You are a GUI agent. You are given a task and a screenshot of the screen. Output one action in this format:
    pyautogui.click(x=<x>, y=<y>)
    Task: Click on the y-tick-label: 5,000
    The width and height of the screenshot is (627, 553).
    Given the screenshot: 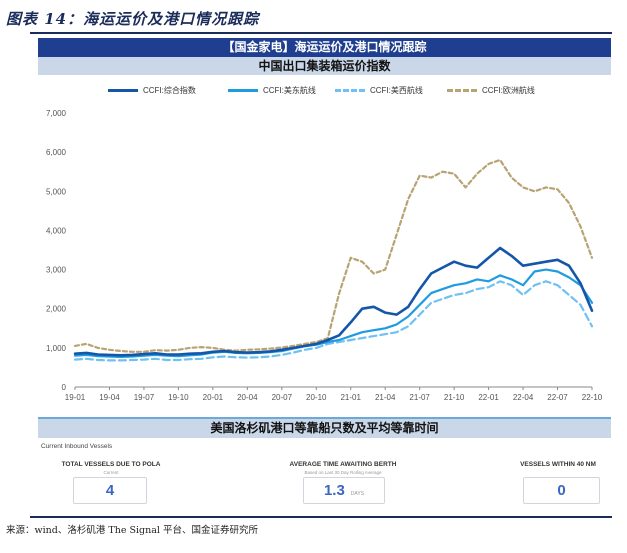 What is the action you would take?
    pyautogui.click(x=56, y=191)
    